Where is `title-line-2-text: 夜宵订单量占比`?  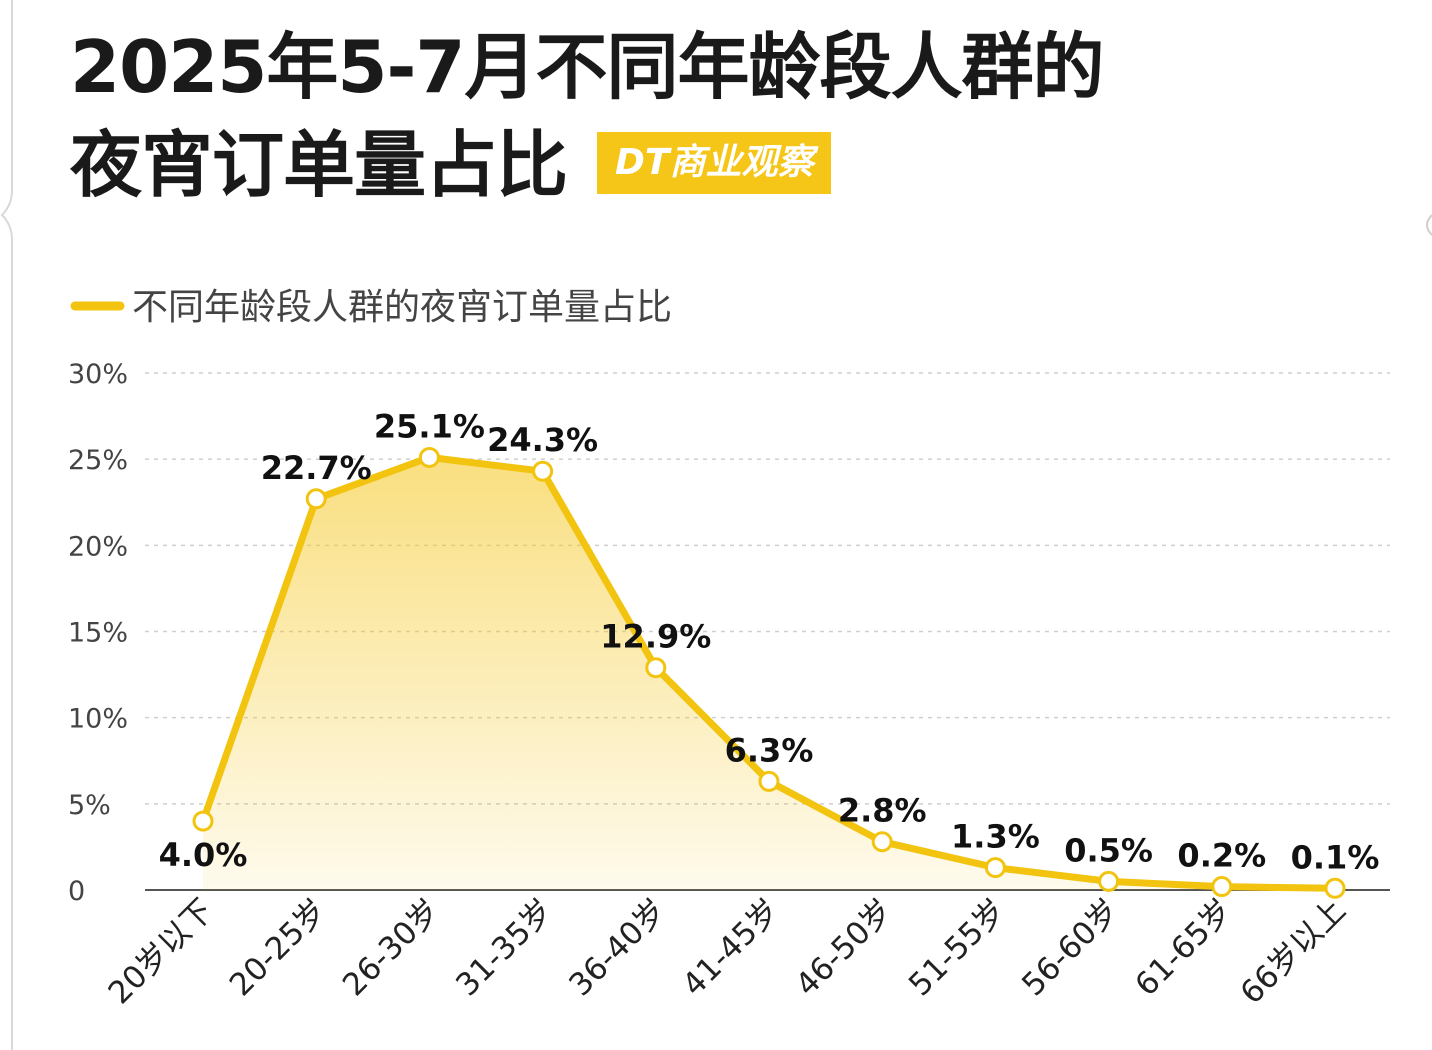
title-line-2-text: 夜宵订单量占比 is located at coordinates (319, 165).